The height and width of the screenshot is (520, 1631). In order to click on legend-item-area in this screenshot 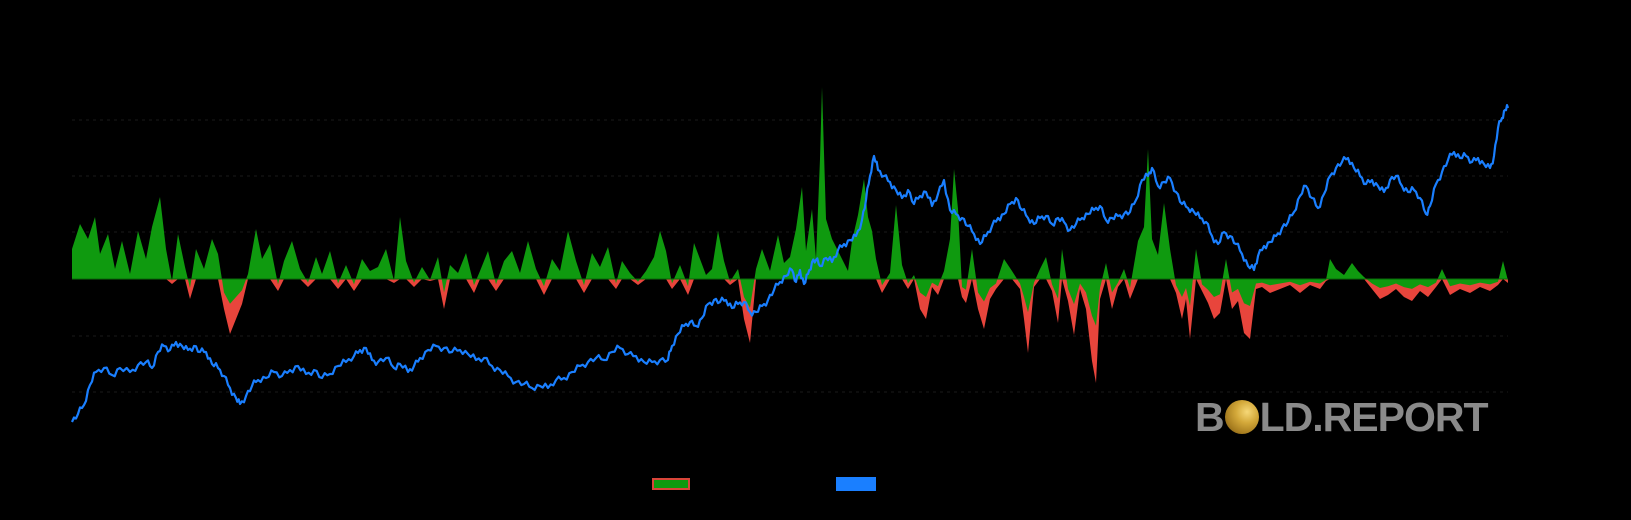, I will do `click(675, 484)`.